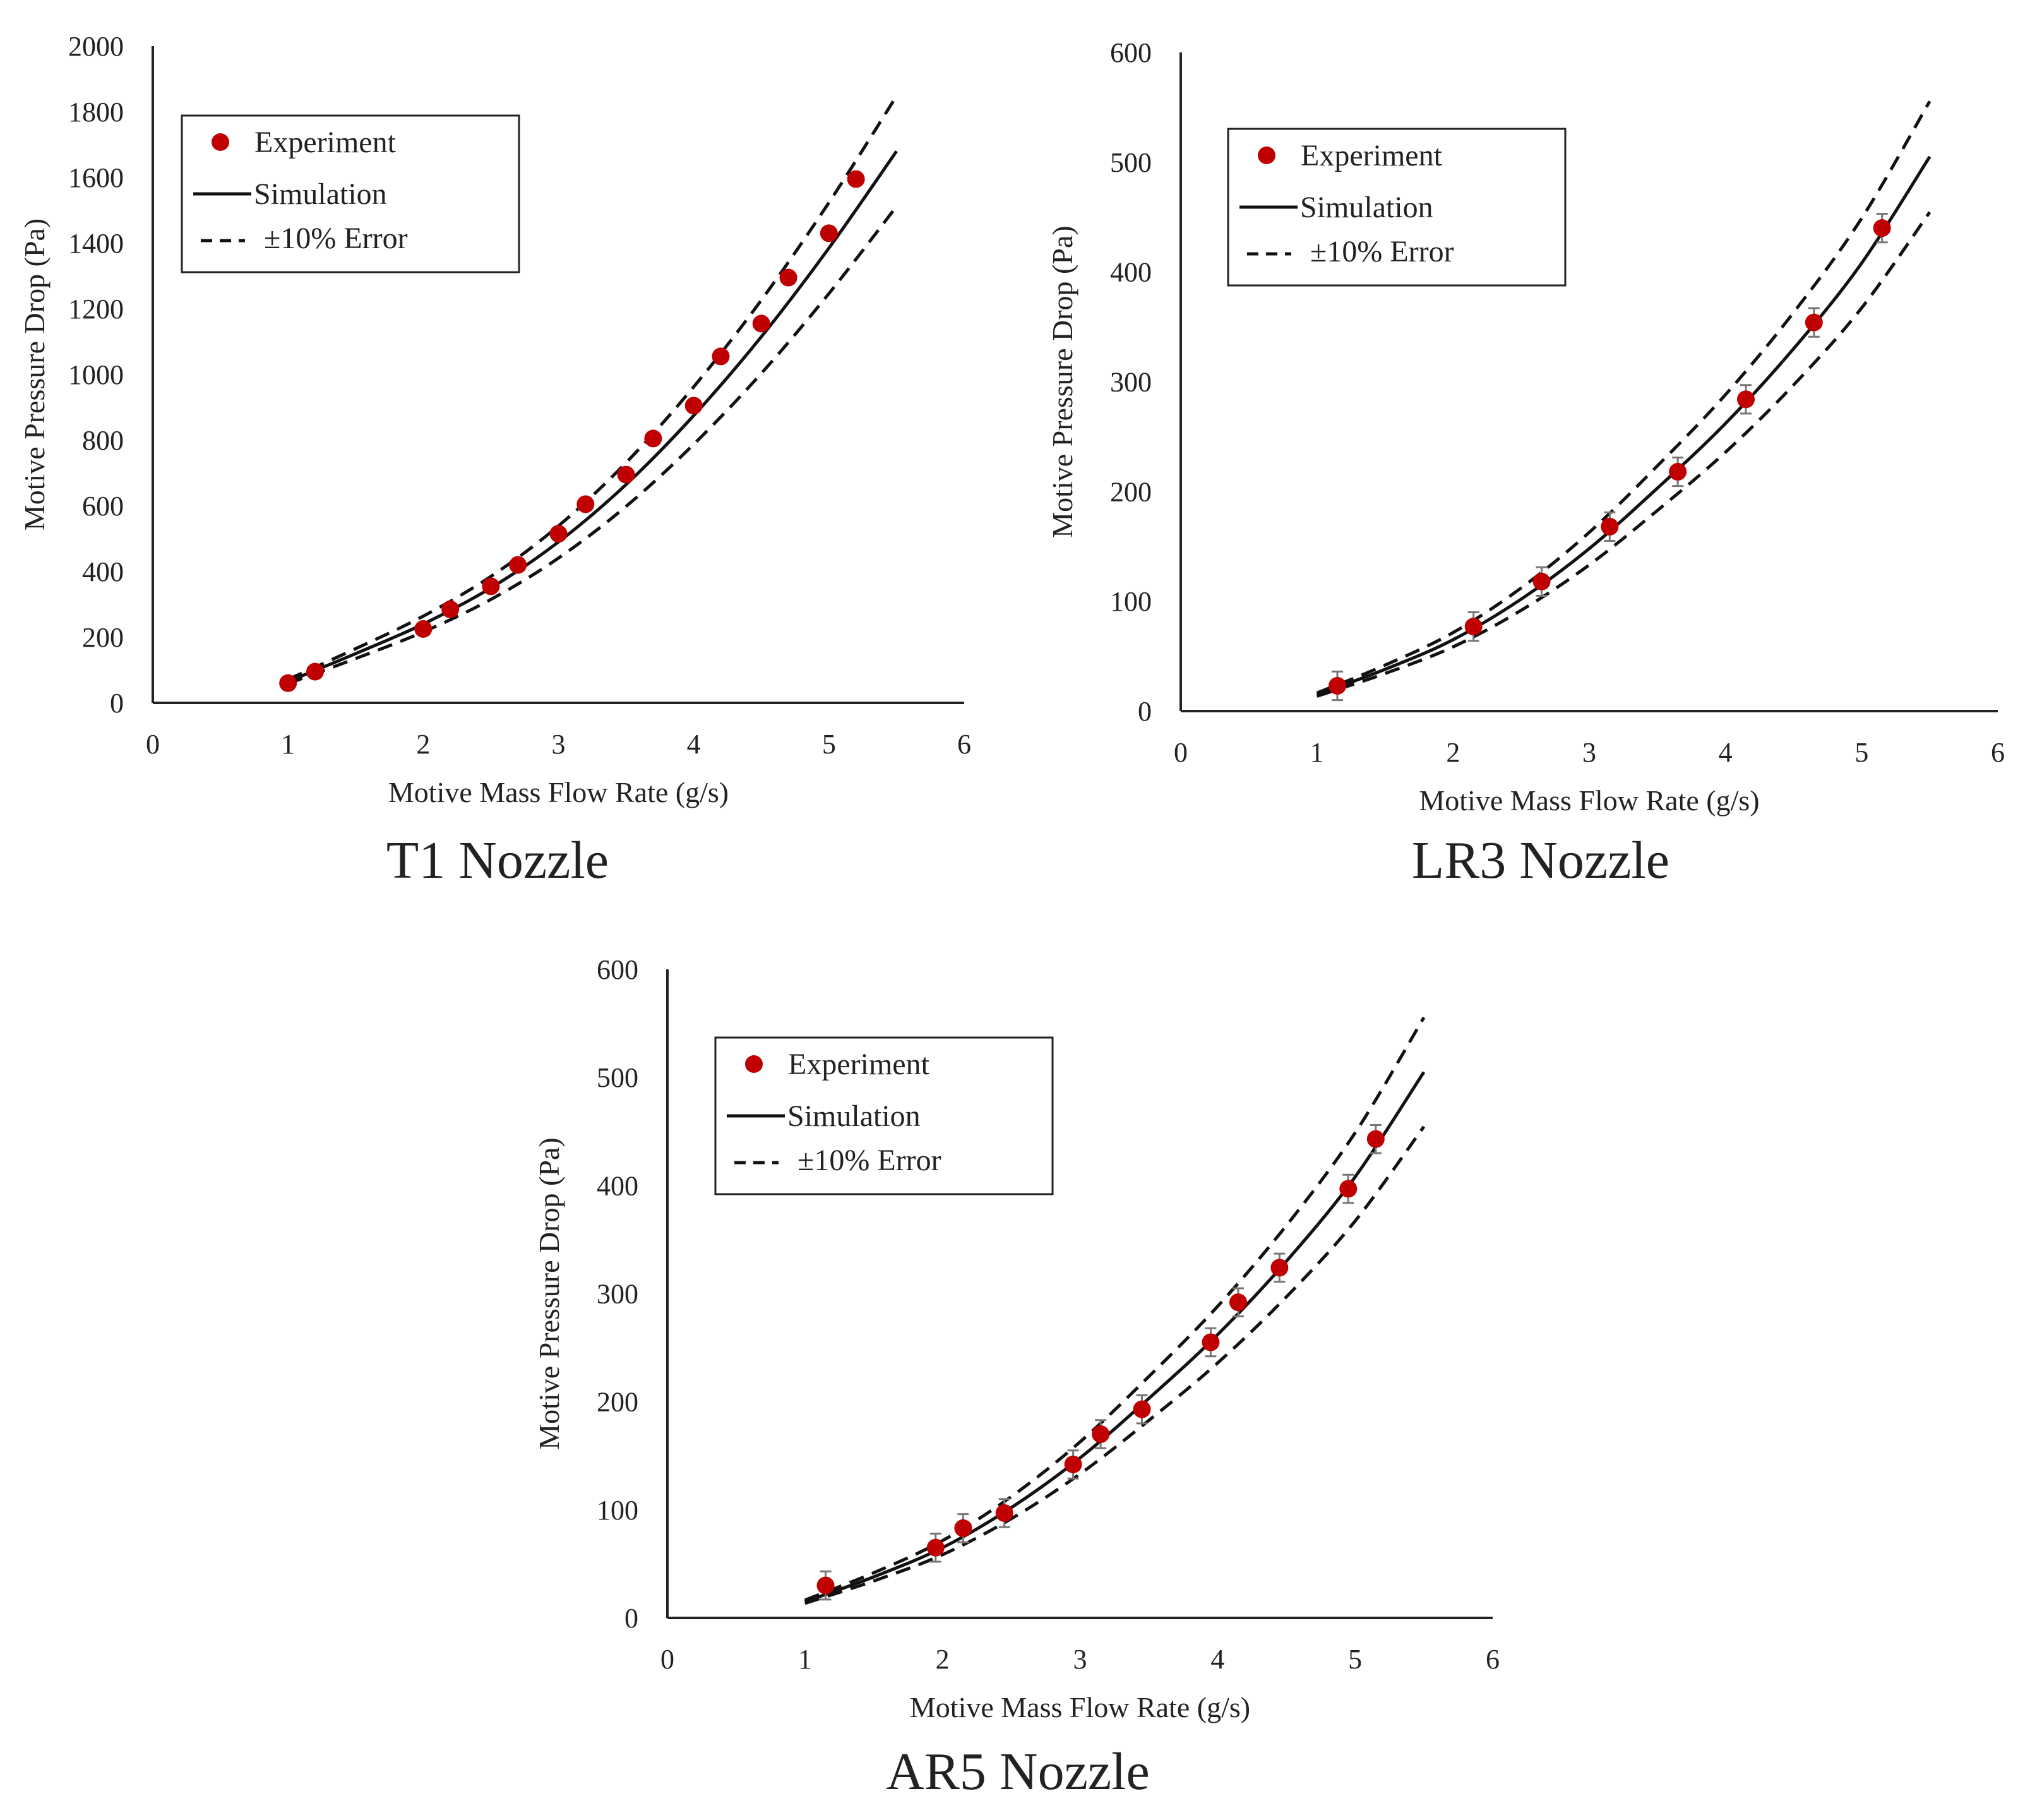 Image resolution: width=2030 pixels, height=1820 pixels. Describe the element at coordinates (617, 1185) in the screenshot. I see `ar5-y-tick-label: 400` at that location.